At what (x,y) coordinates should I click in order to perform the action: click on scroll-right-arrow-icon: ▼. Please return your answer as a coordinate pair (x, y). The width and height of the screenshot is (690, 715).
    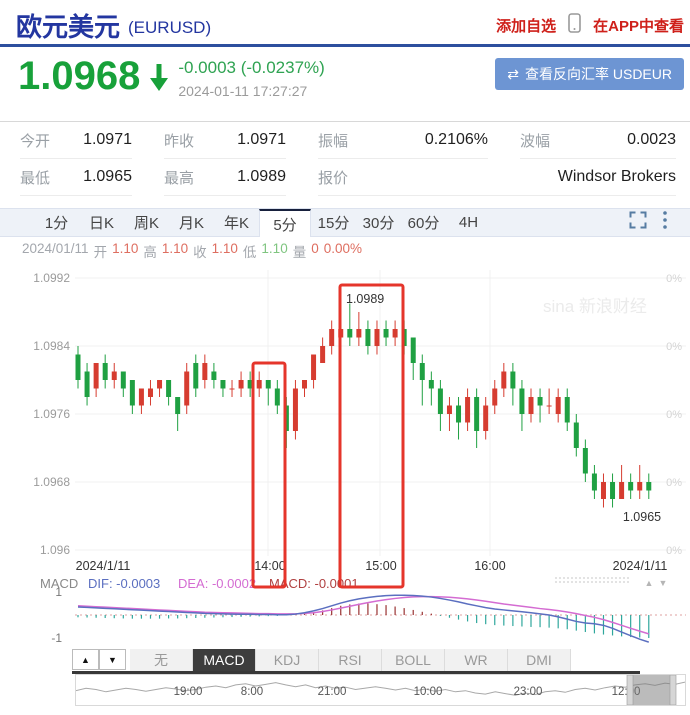
    Looking at the image, I should click on (663, 583).